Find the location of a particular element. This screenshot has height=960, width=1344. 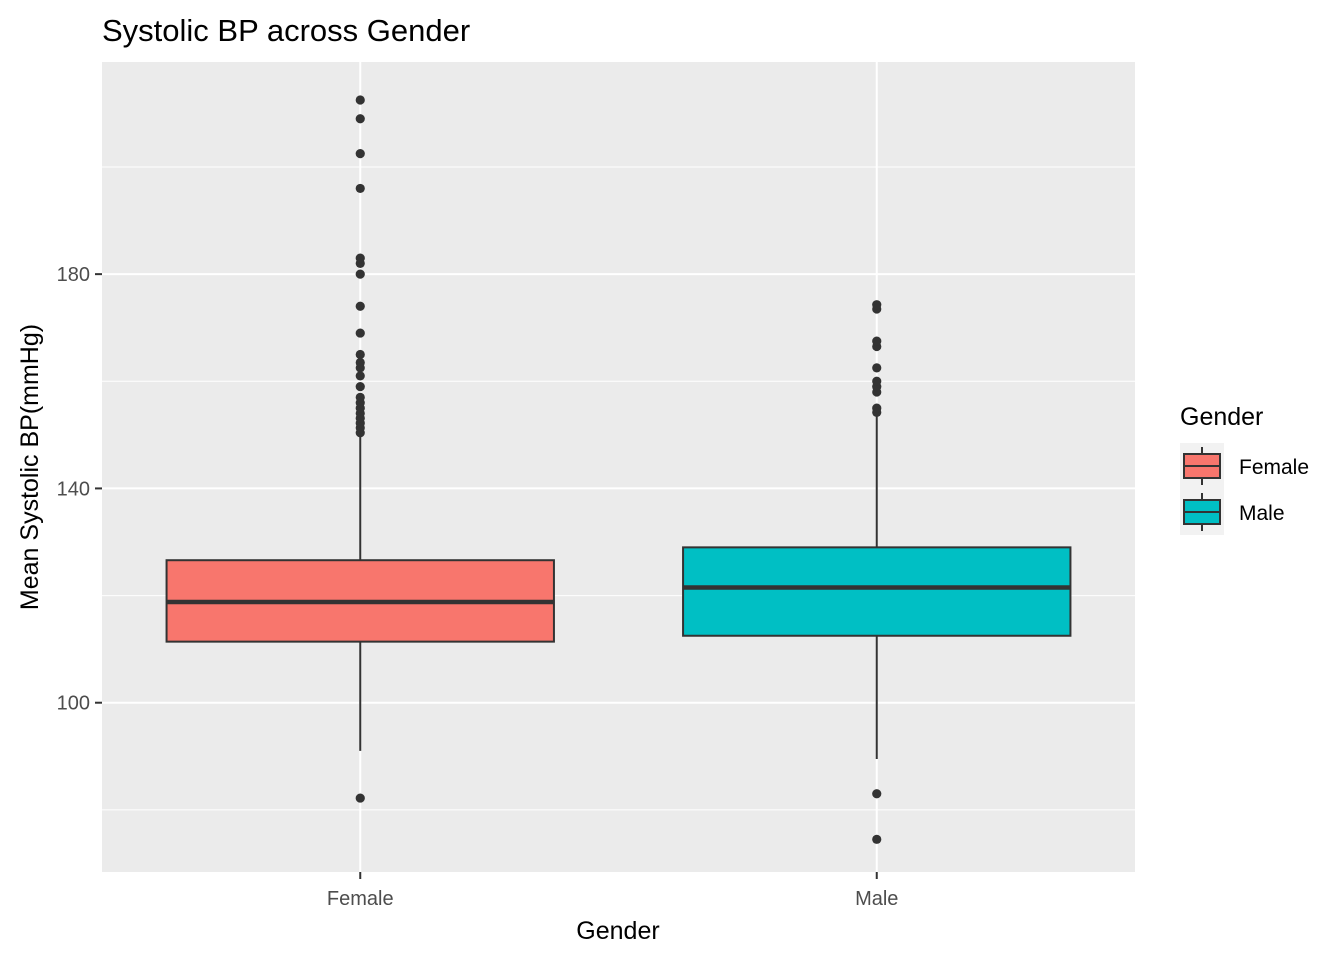

legend-title: Gender is located at coordinates (1221, 417).